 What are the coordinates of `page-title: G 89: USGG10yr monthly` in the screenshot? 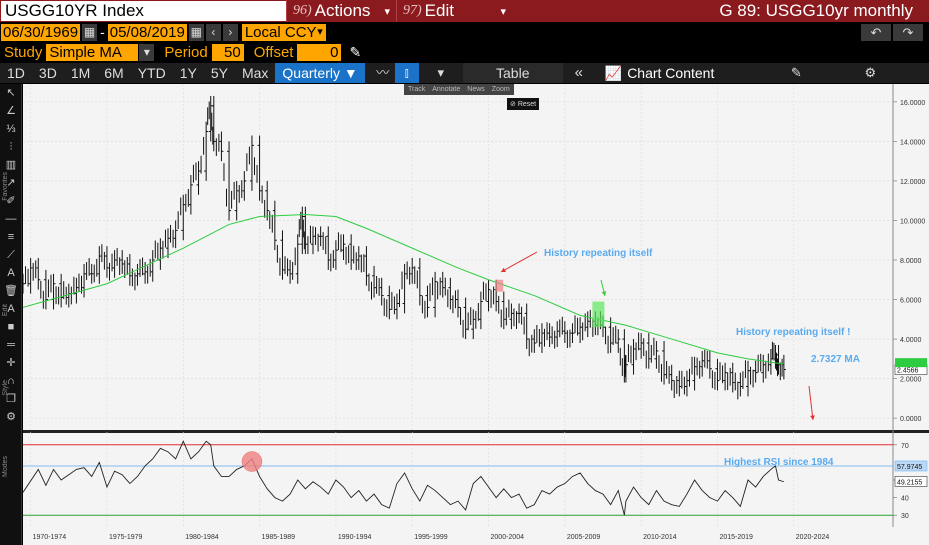 It's located at (816, 10).